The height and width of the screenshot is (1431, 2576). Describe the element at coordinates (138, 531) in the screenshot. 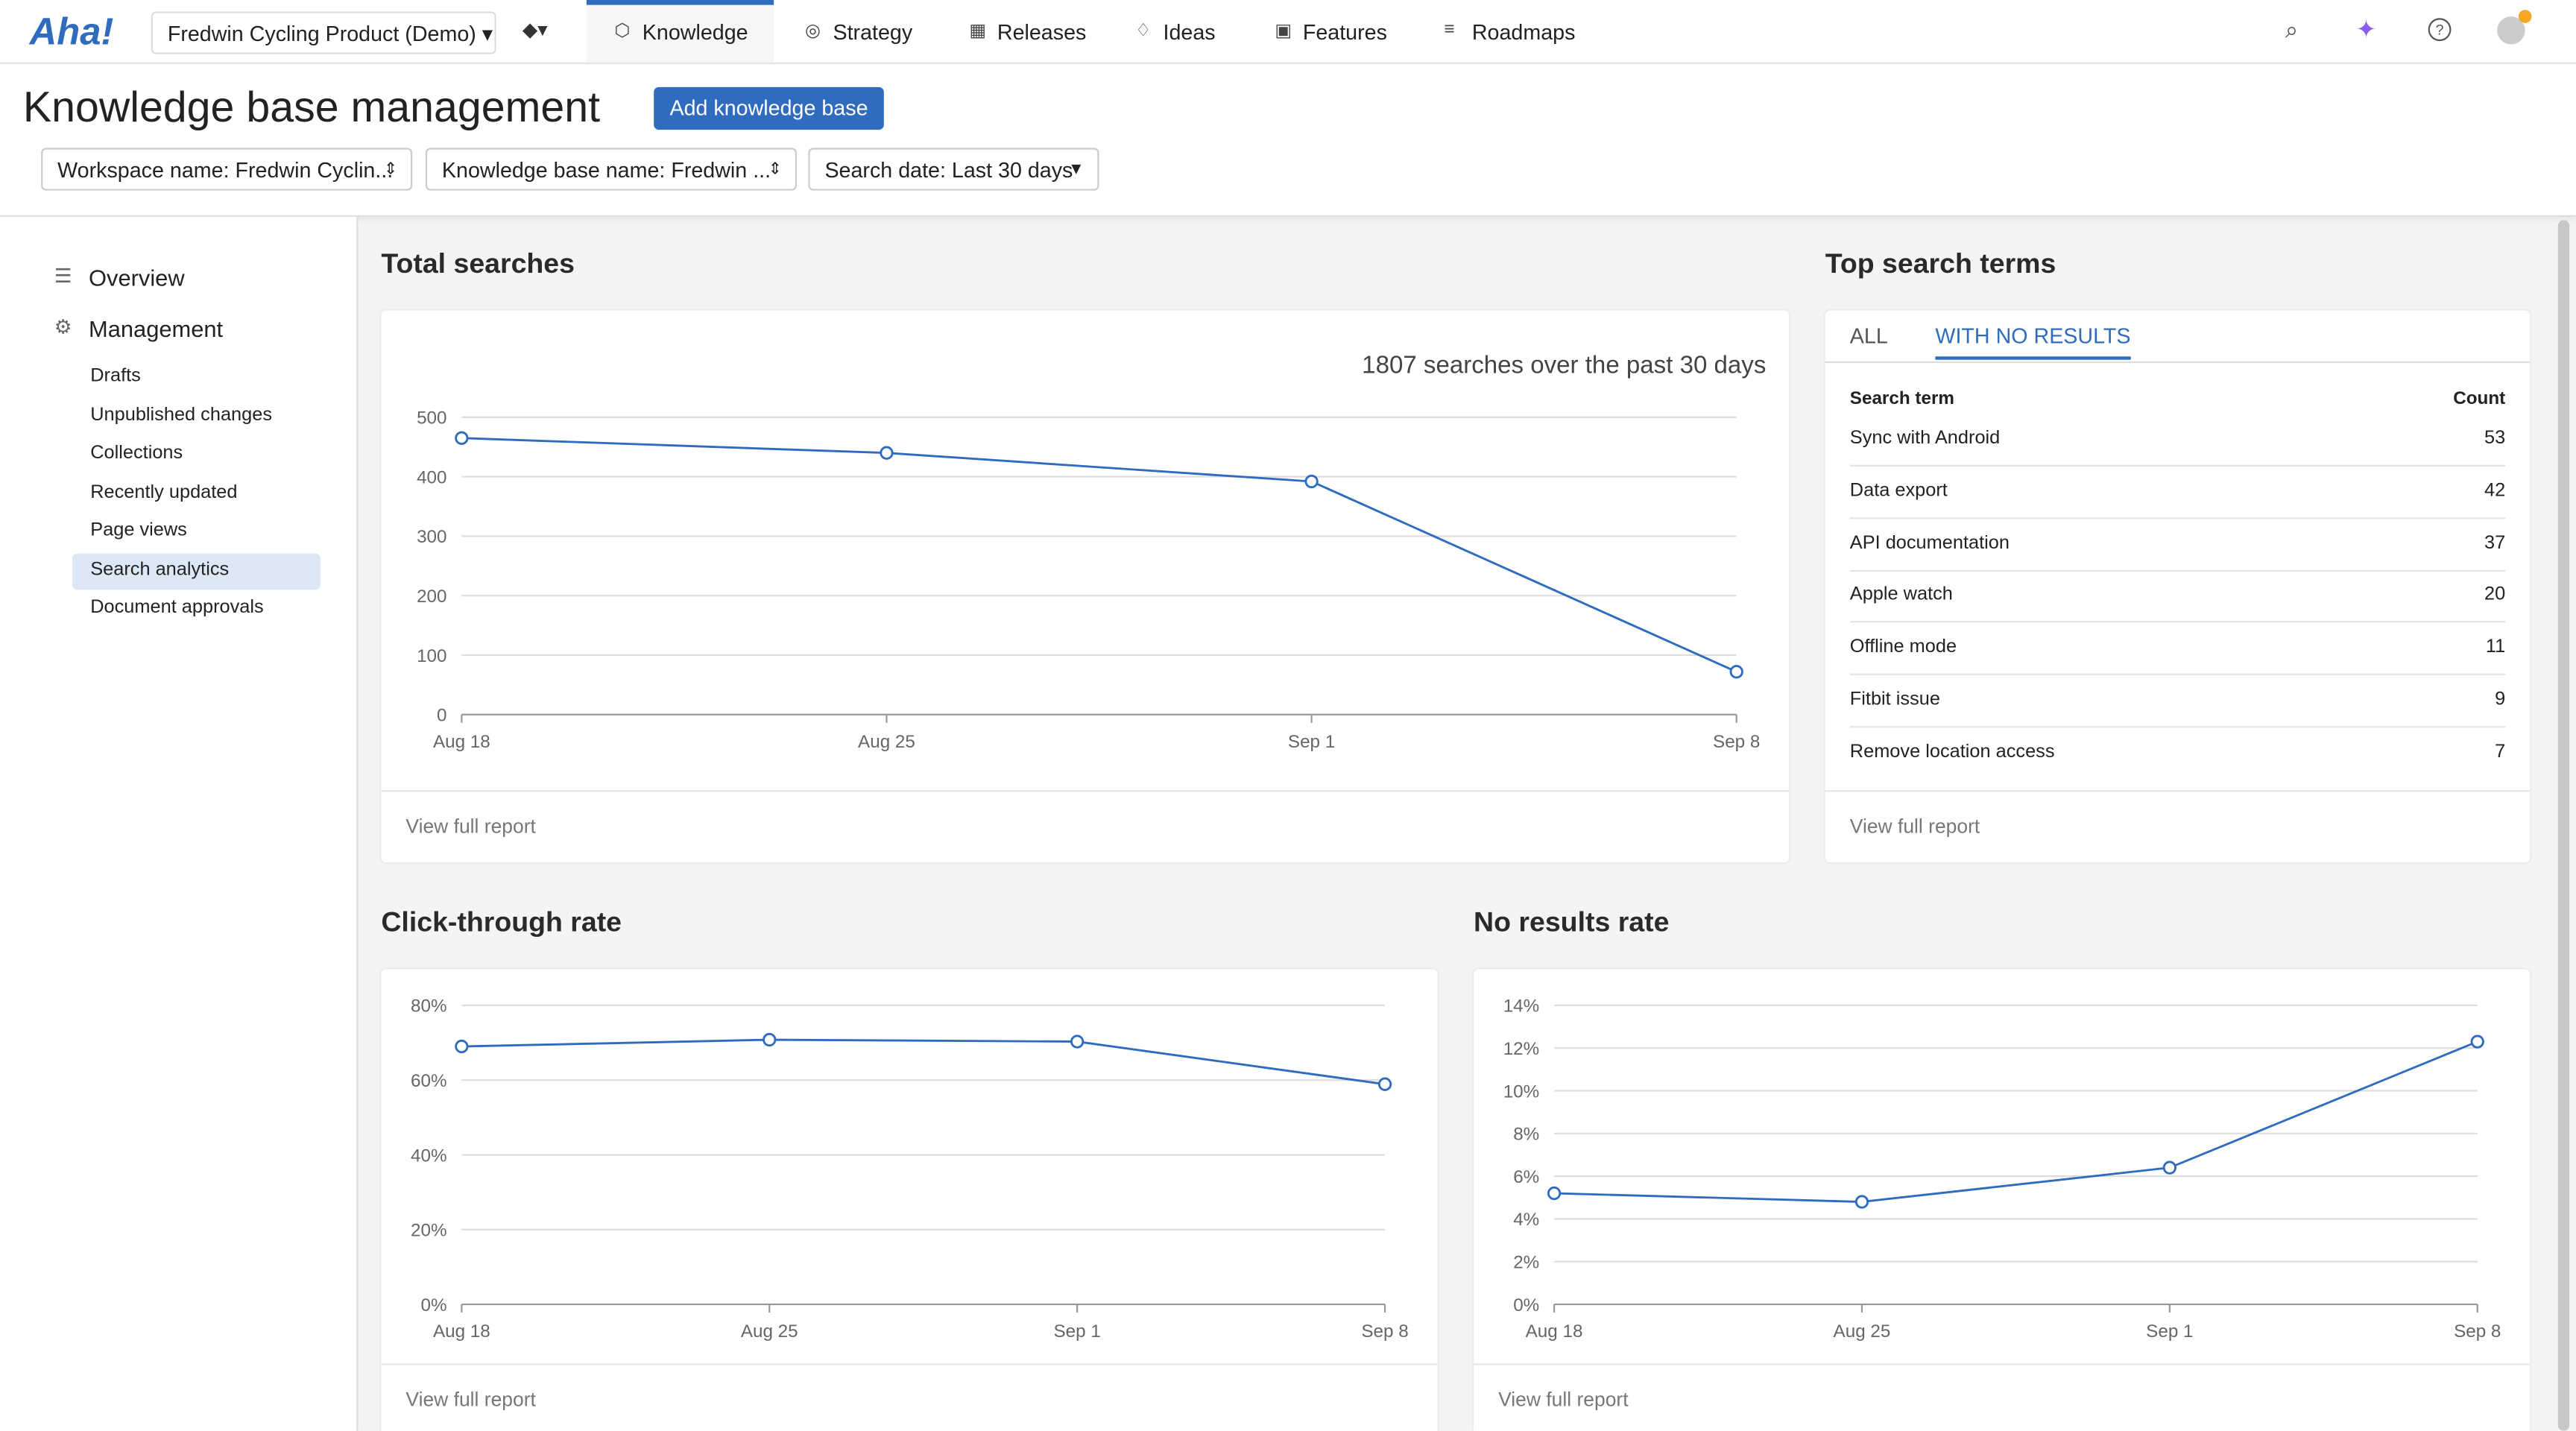

I see `sidebar-item: Page views` at that location.